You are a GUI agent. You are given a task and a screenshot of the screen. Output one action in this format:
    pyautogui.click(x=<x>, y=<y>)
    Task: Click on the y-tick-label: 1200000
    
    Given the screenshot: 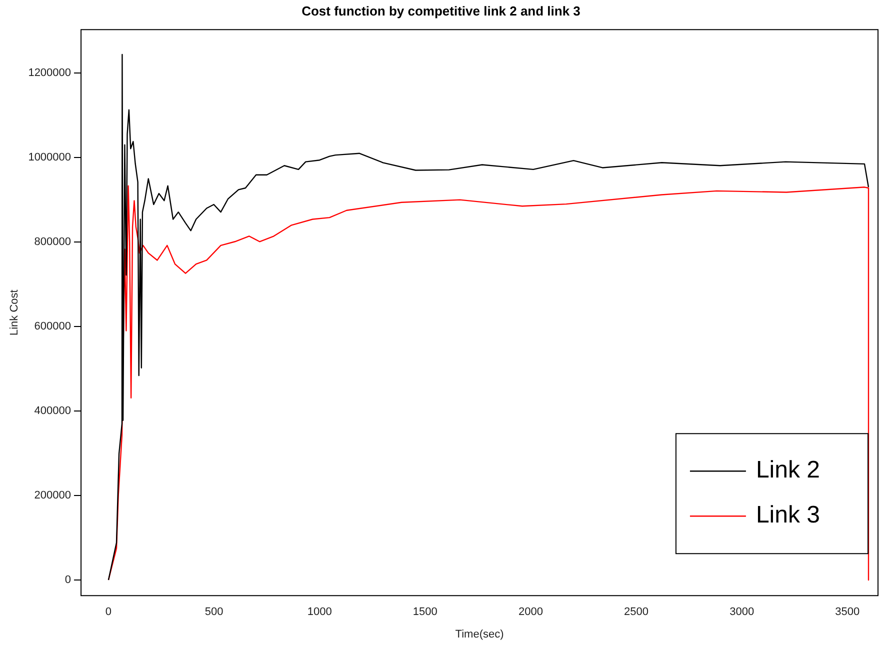 What is the action you would take?
    pyautogui.click(x=50, y=73)
    